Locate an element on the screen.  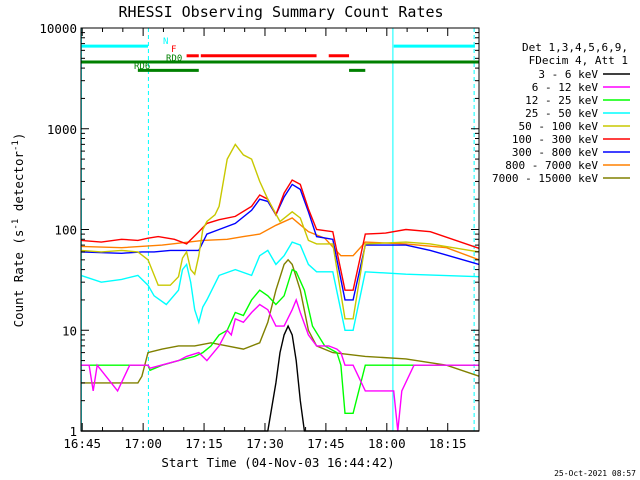
x-tick-label: 17:00 is located at coordinates (143, 443).